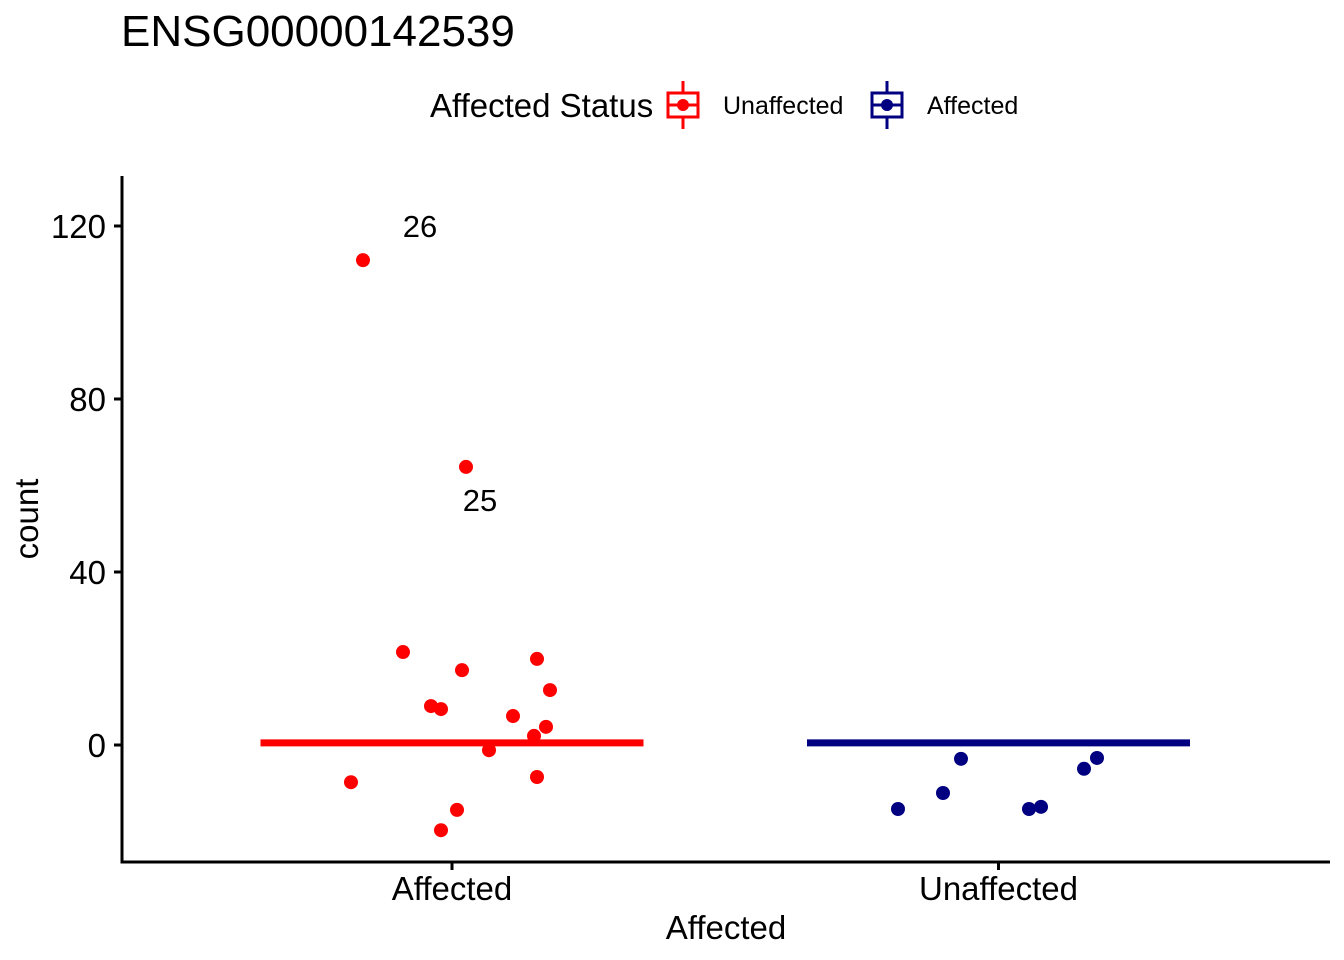 The width and height of the screenshot is (1344, 960). I want to click on x-axis-title: Affected, so click(726, 927).